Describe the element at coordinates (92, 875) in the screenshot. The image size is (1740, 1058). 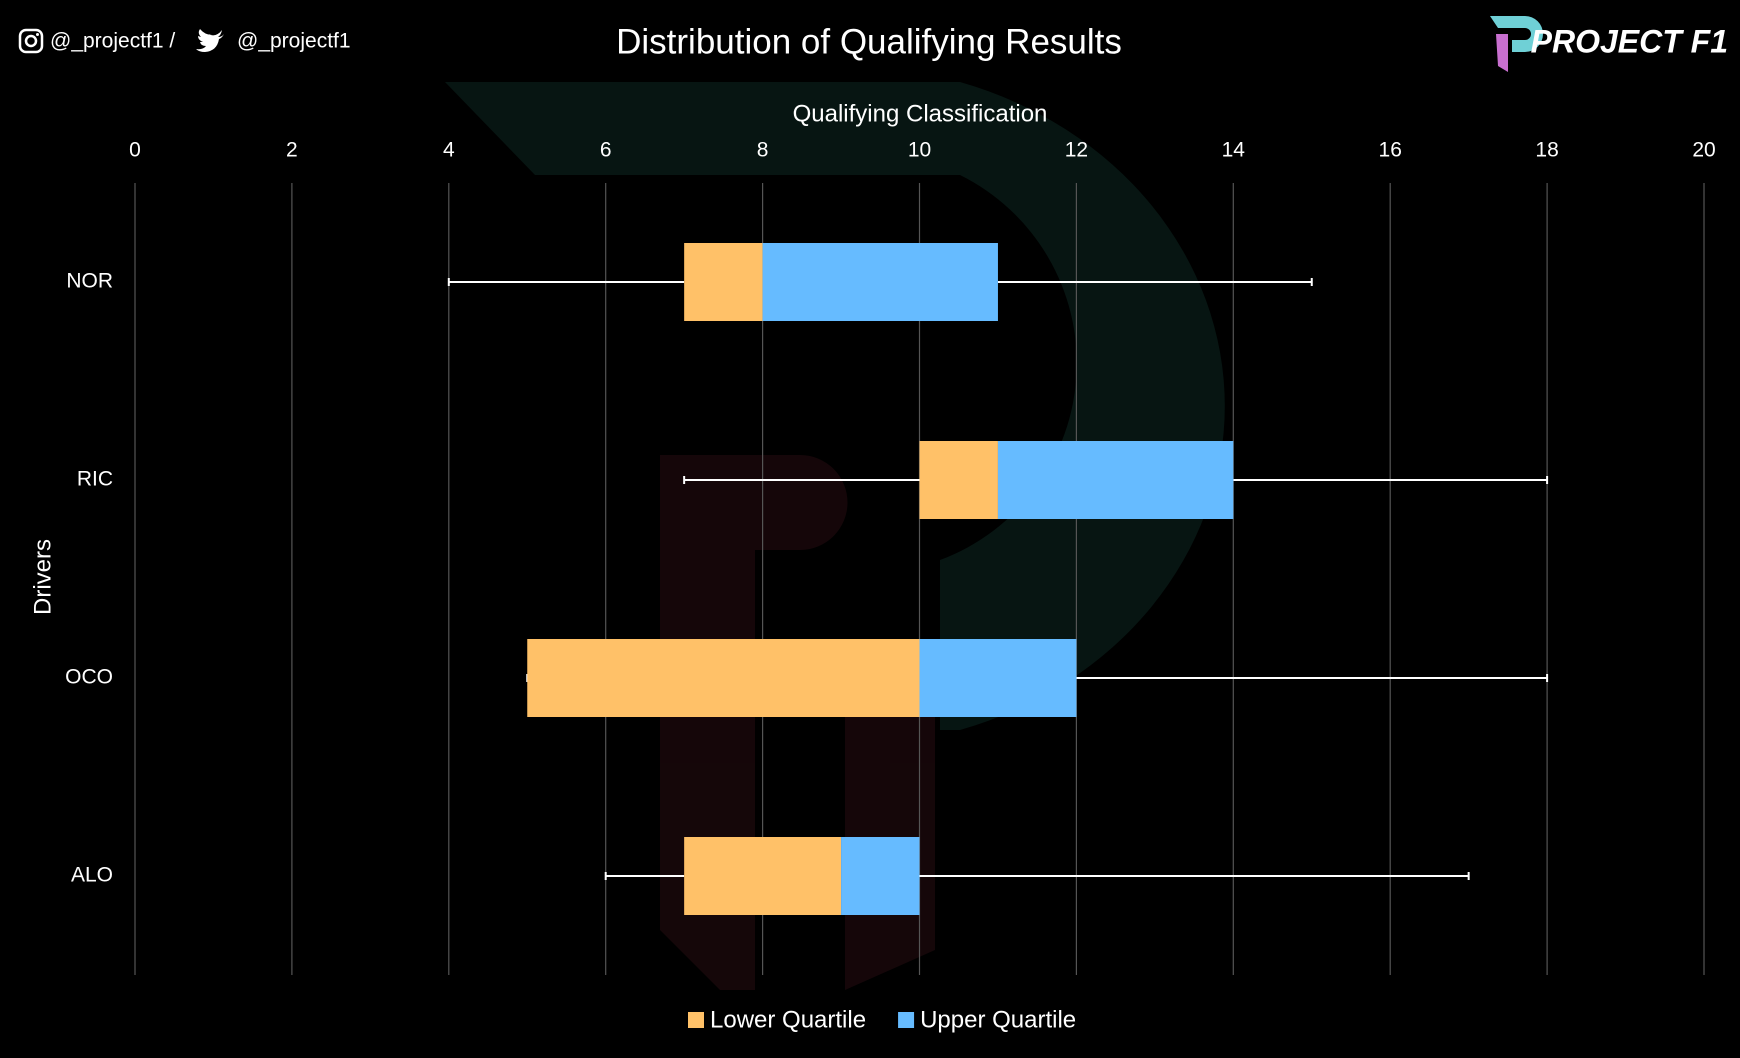
I see `y-tick-label: ALO` at that location.